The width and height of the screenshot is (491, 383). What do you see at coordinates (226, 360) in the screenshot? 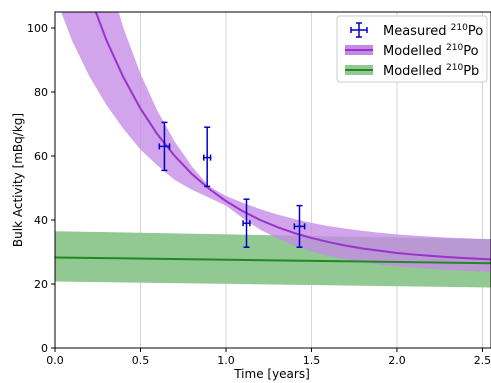
I see `x-tick-label: 1.0` at bounding box center [226, 360].